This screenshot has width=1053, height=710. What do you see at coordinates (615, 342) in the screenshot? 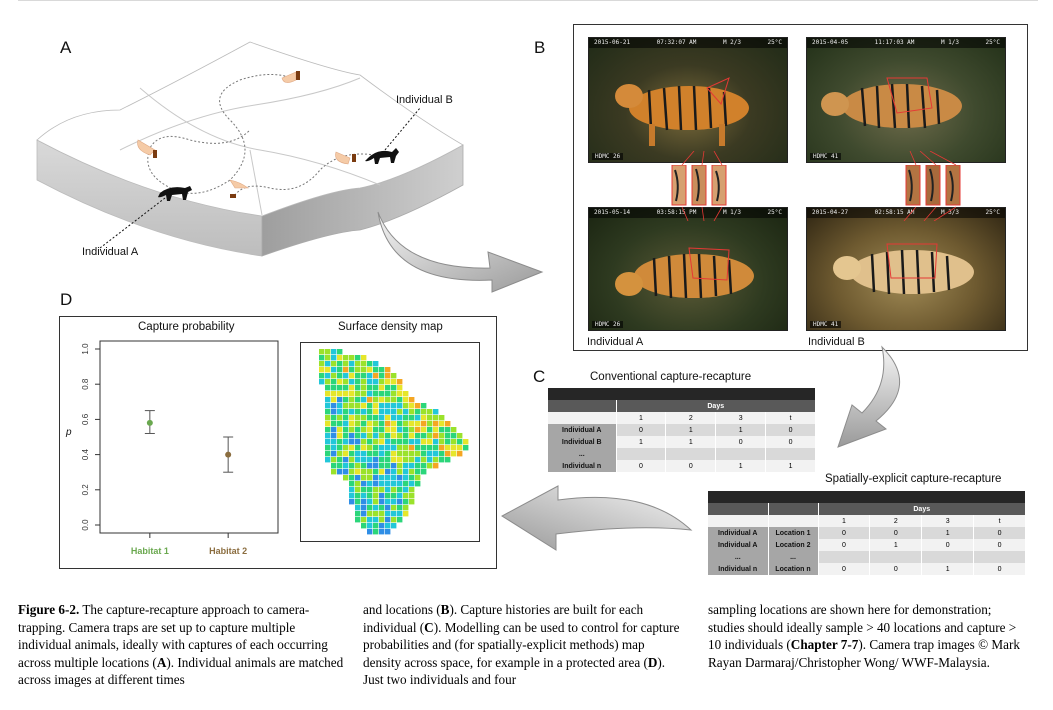
I see `photo-label-individual-a: Individual A` at bounding box center [615, 342].